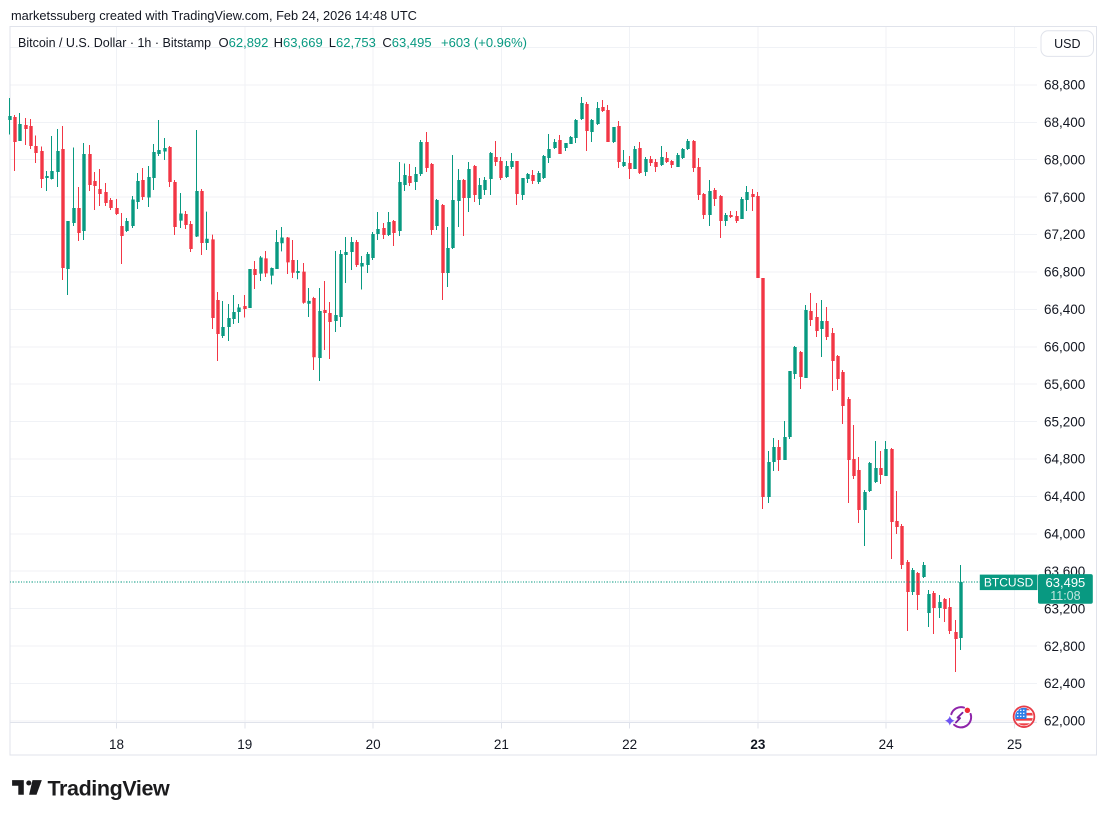 Image resolution: width=1107 pixels, height=818 pixels. I want to click on svg-text: 63,200, so click(1064, 608).